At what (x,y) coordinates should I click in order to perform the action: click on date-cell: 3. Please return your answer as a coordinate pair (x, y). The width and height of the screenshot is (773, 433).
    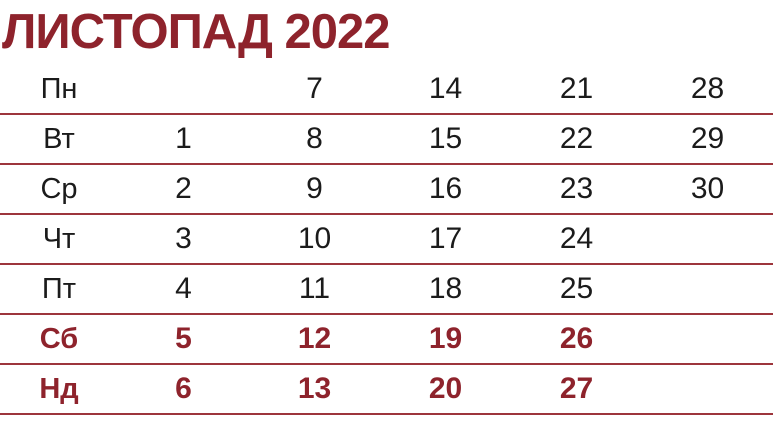
    Looking at the image, I should click on (183, 238).